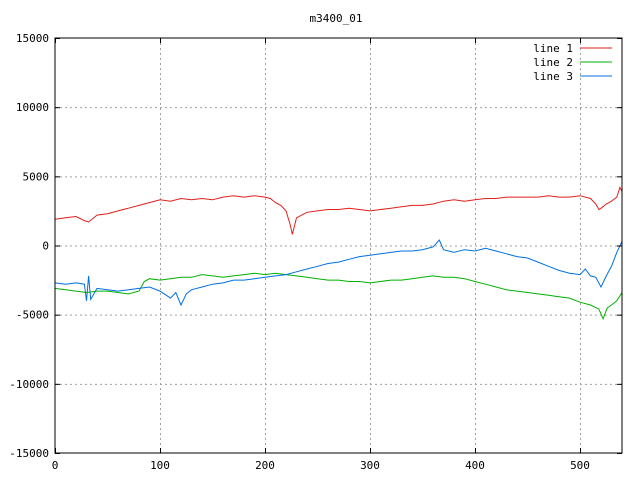 This screenshot has width=640, height=480. What do you see at coordinates (32, 38) in the screenshot?
I see `y-tick-label: 15000` at bounding box center [32, 38].